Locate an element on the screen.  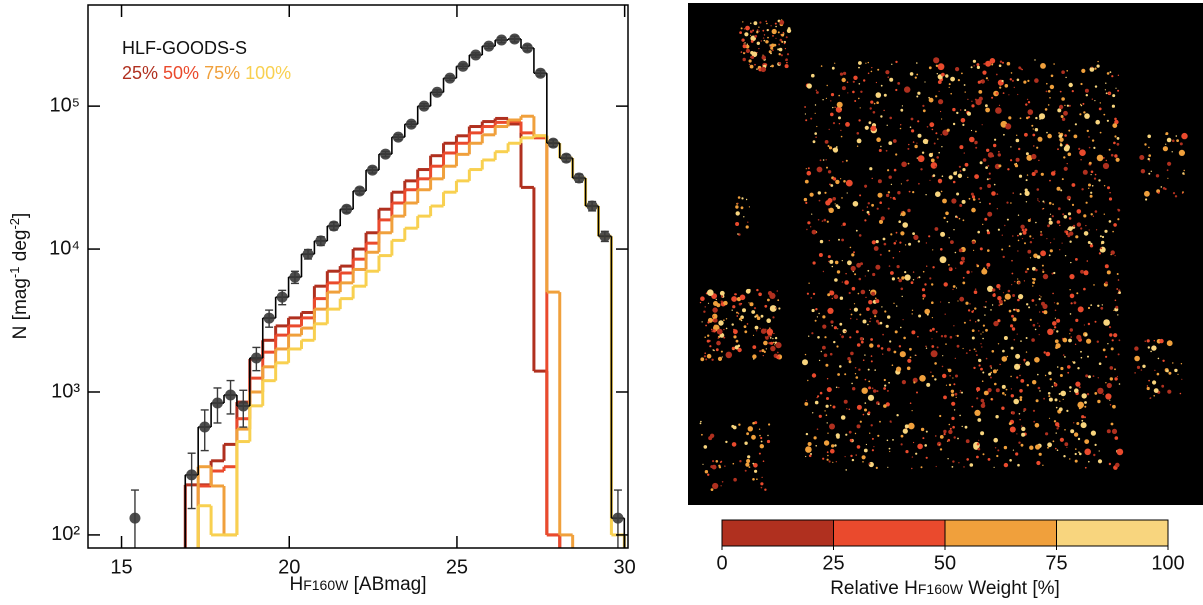
colorbar-segment is located at coordinates (1112, 533).